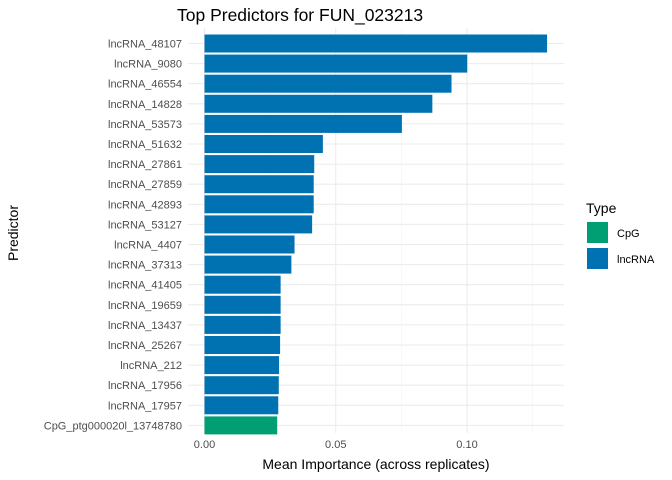 The height and width of the screenshot is (480, 672). I want to click on y-tick-label: lncRNA_42893, so click(145, 205).